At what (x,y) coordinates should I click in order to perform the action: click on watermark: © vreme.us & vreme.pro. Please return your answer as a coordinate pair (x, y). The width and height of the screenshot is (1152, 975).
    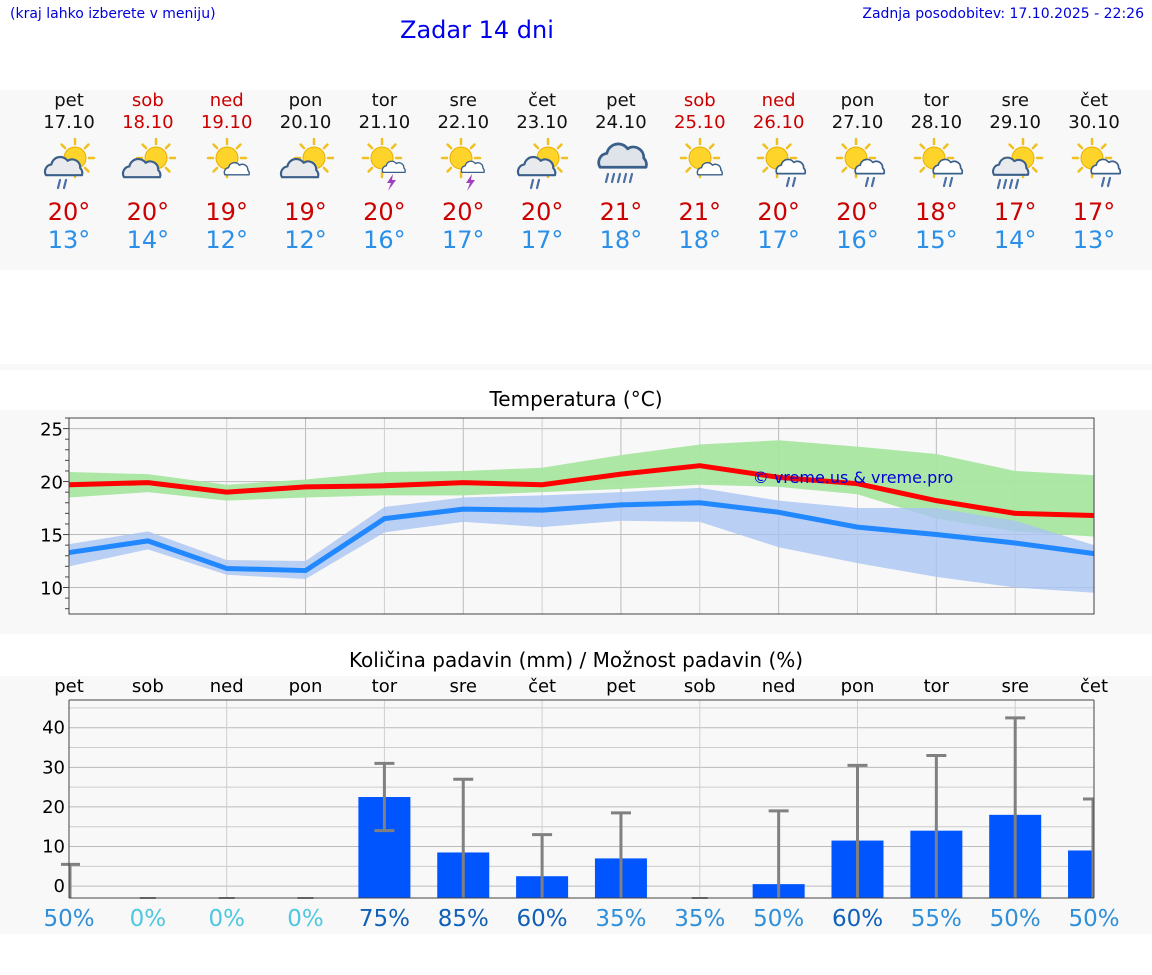
    Looking at the image, I should click on (853, 477).